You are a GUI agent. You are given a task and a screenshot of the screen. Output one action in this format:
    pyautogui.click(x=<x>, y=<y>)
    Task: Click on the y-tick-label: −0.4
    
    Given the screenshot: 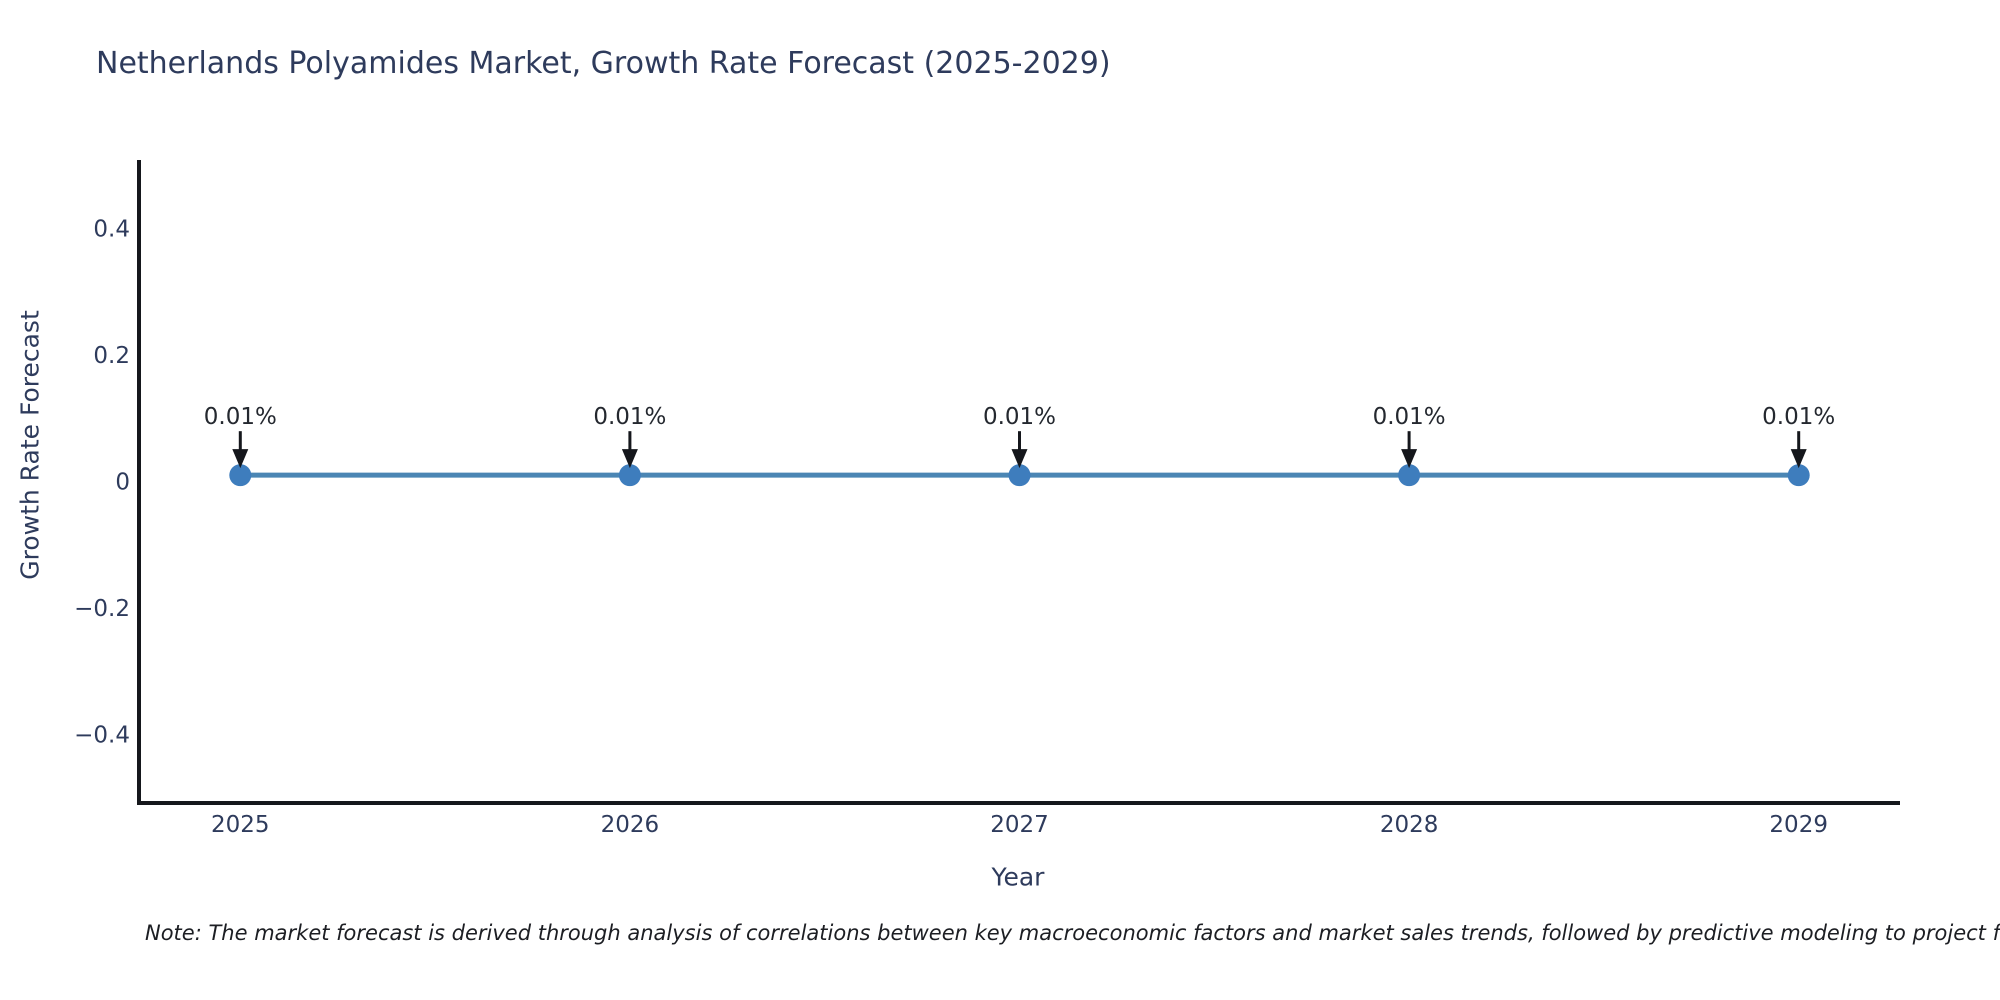 What is the action you would take?
    pyautogui.click(x=102, y=736)
    